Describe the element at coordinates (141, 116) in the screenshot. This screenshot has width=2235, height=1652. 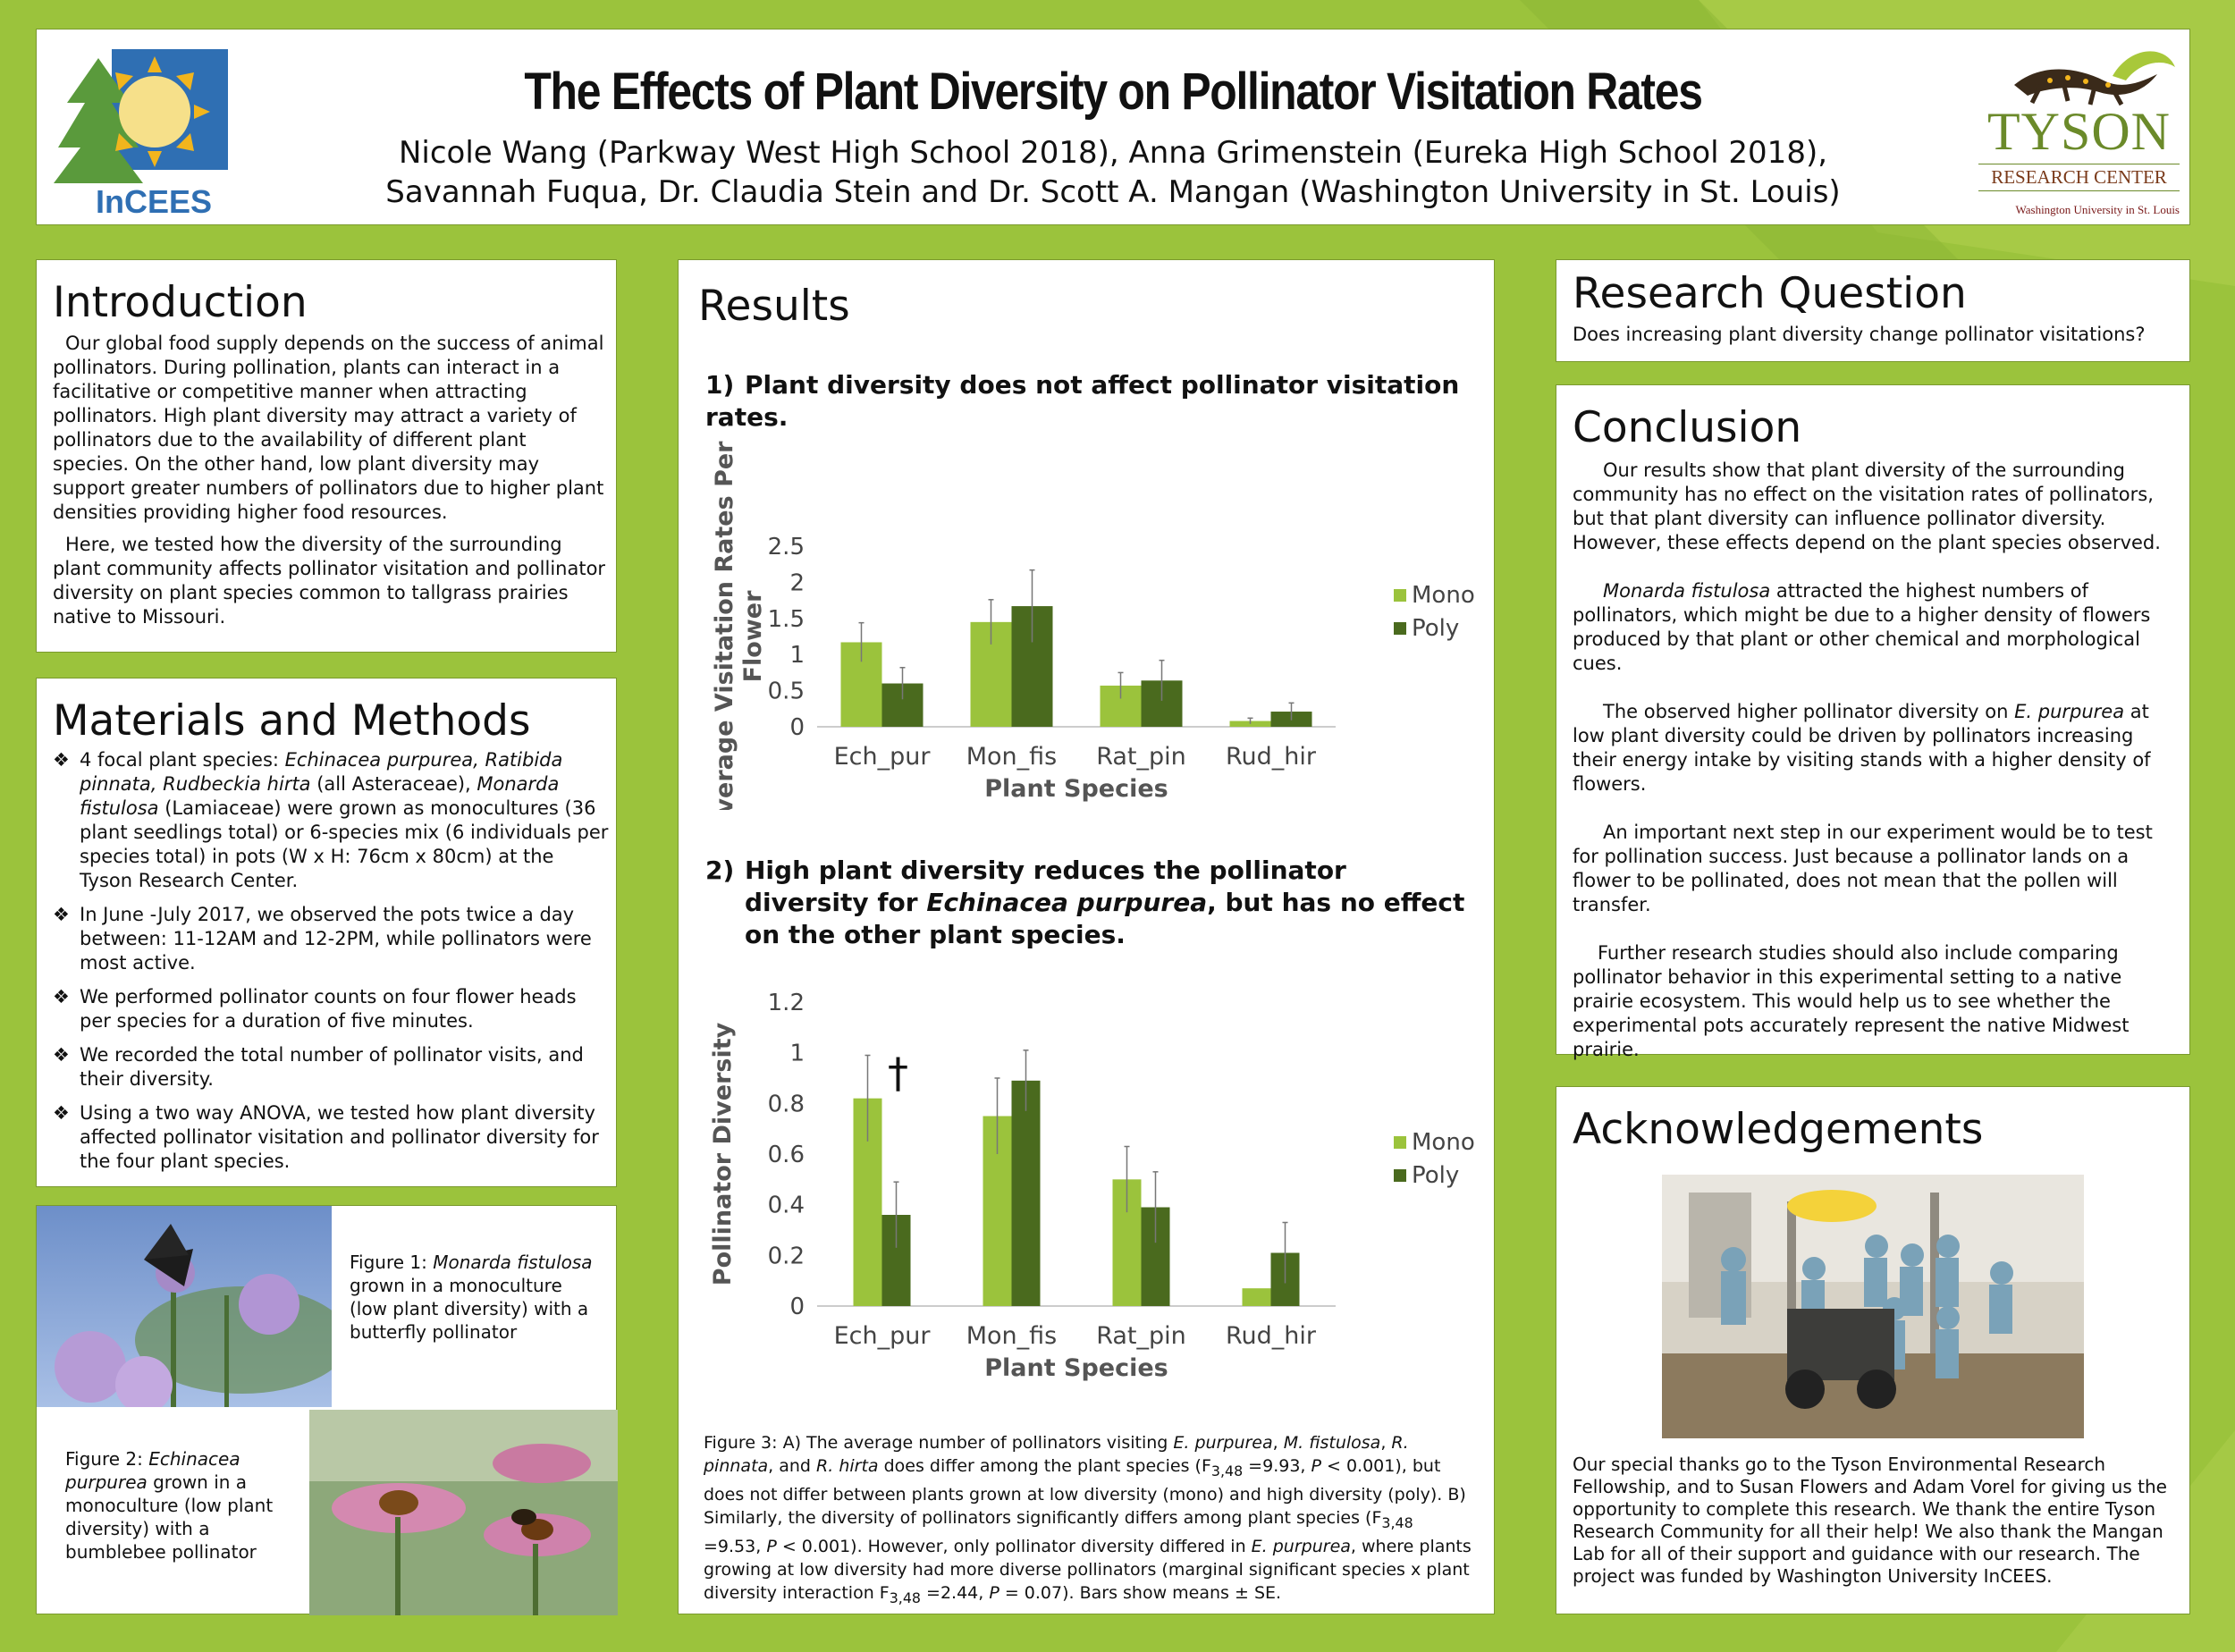
I see `incees-logo-icon` at that location.